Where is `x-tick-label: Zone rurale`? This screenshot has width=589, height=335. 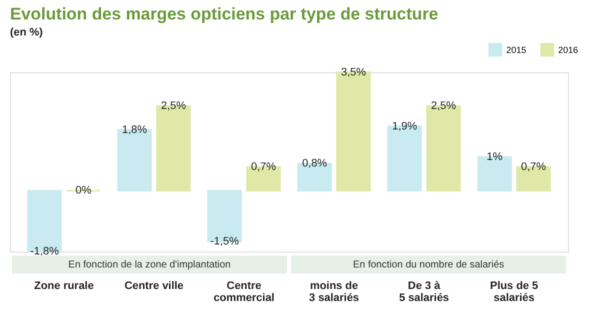
x-tick-label: Zone rurale is located at coordinates (64, 286).